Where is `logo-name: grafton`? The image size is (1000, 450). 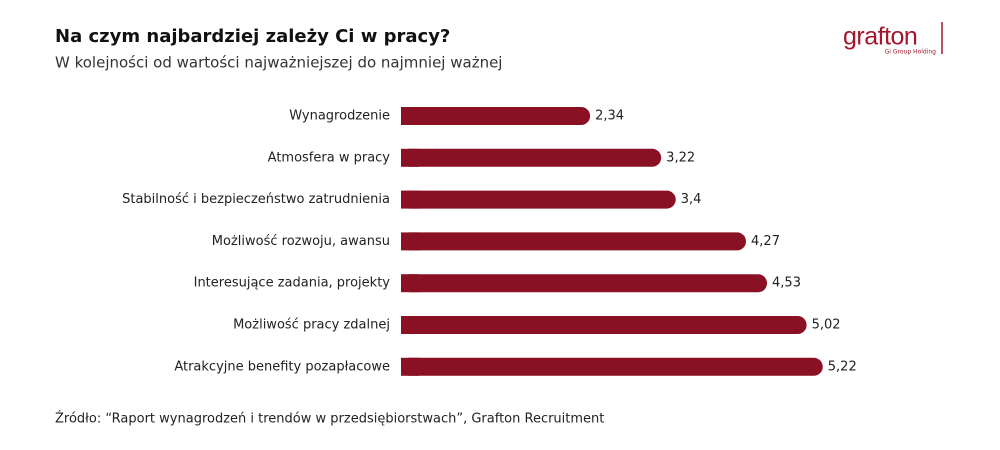
logo-name: grafton is located at coordinates (880, 37).